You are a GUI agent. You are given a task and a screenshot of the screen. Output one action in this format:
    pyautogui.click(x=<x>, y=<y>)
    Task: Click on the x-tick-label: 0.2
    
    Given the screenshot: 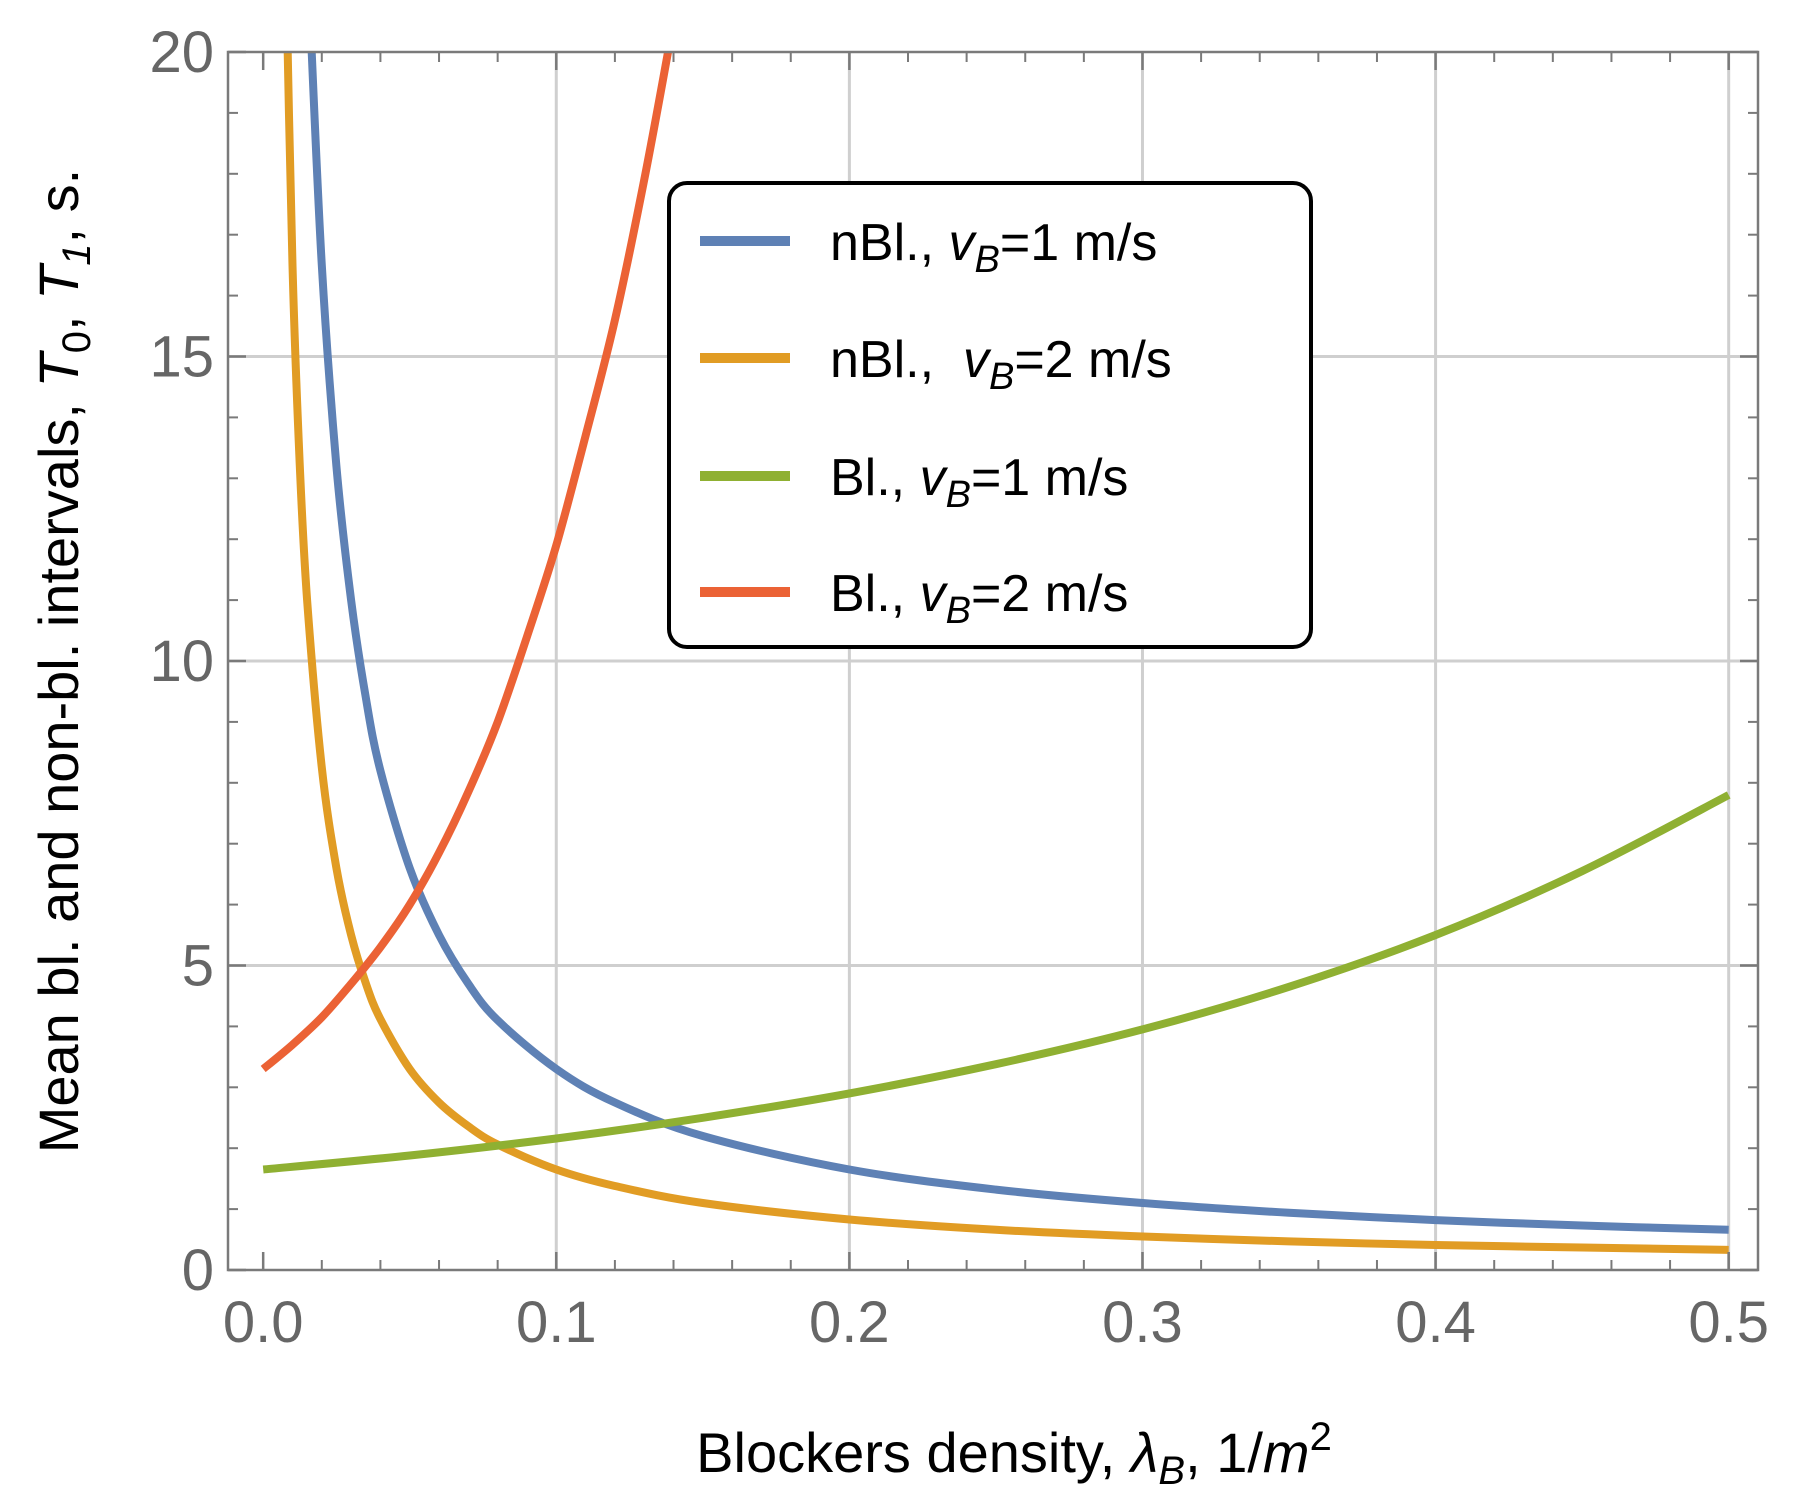 What is the action you would take?
    pyautogui.click(x=849, y=1322)
    